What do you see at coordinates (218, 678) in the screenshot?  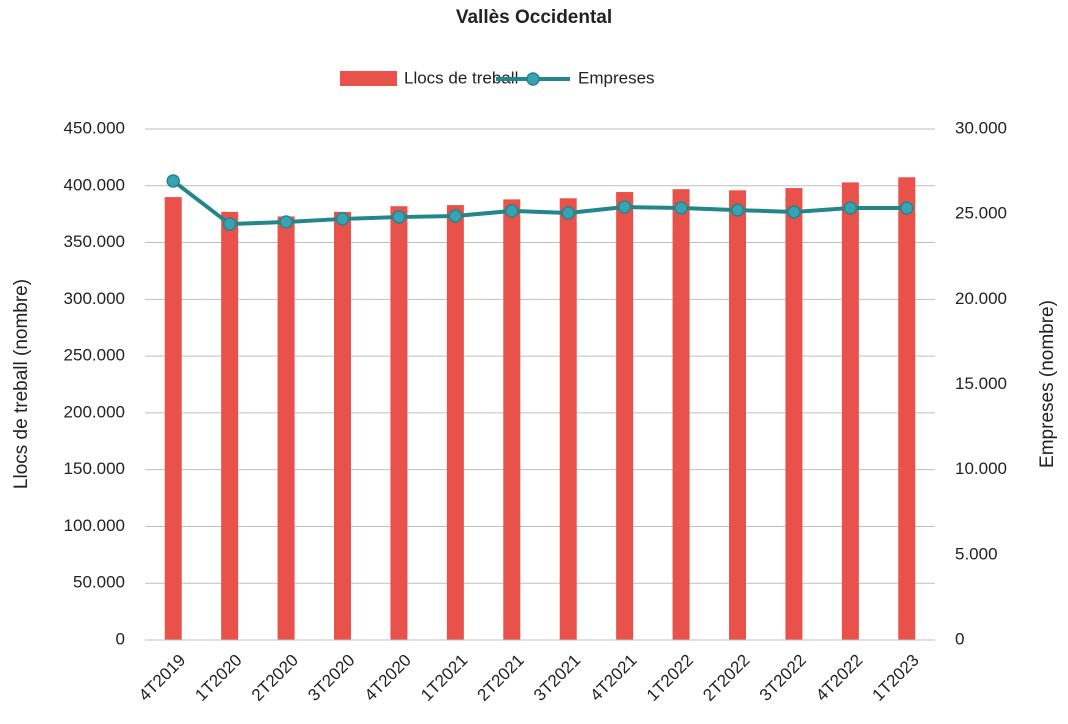 I see `x-tick-label: 1T2020` at bounding box center [218, 678].